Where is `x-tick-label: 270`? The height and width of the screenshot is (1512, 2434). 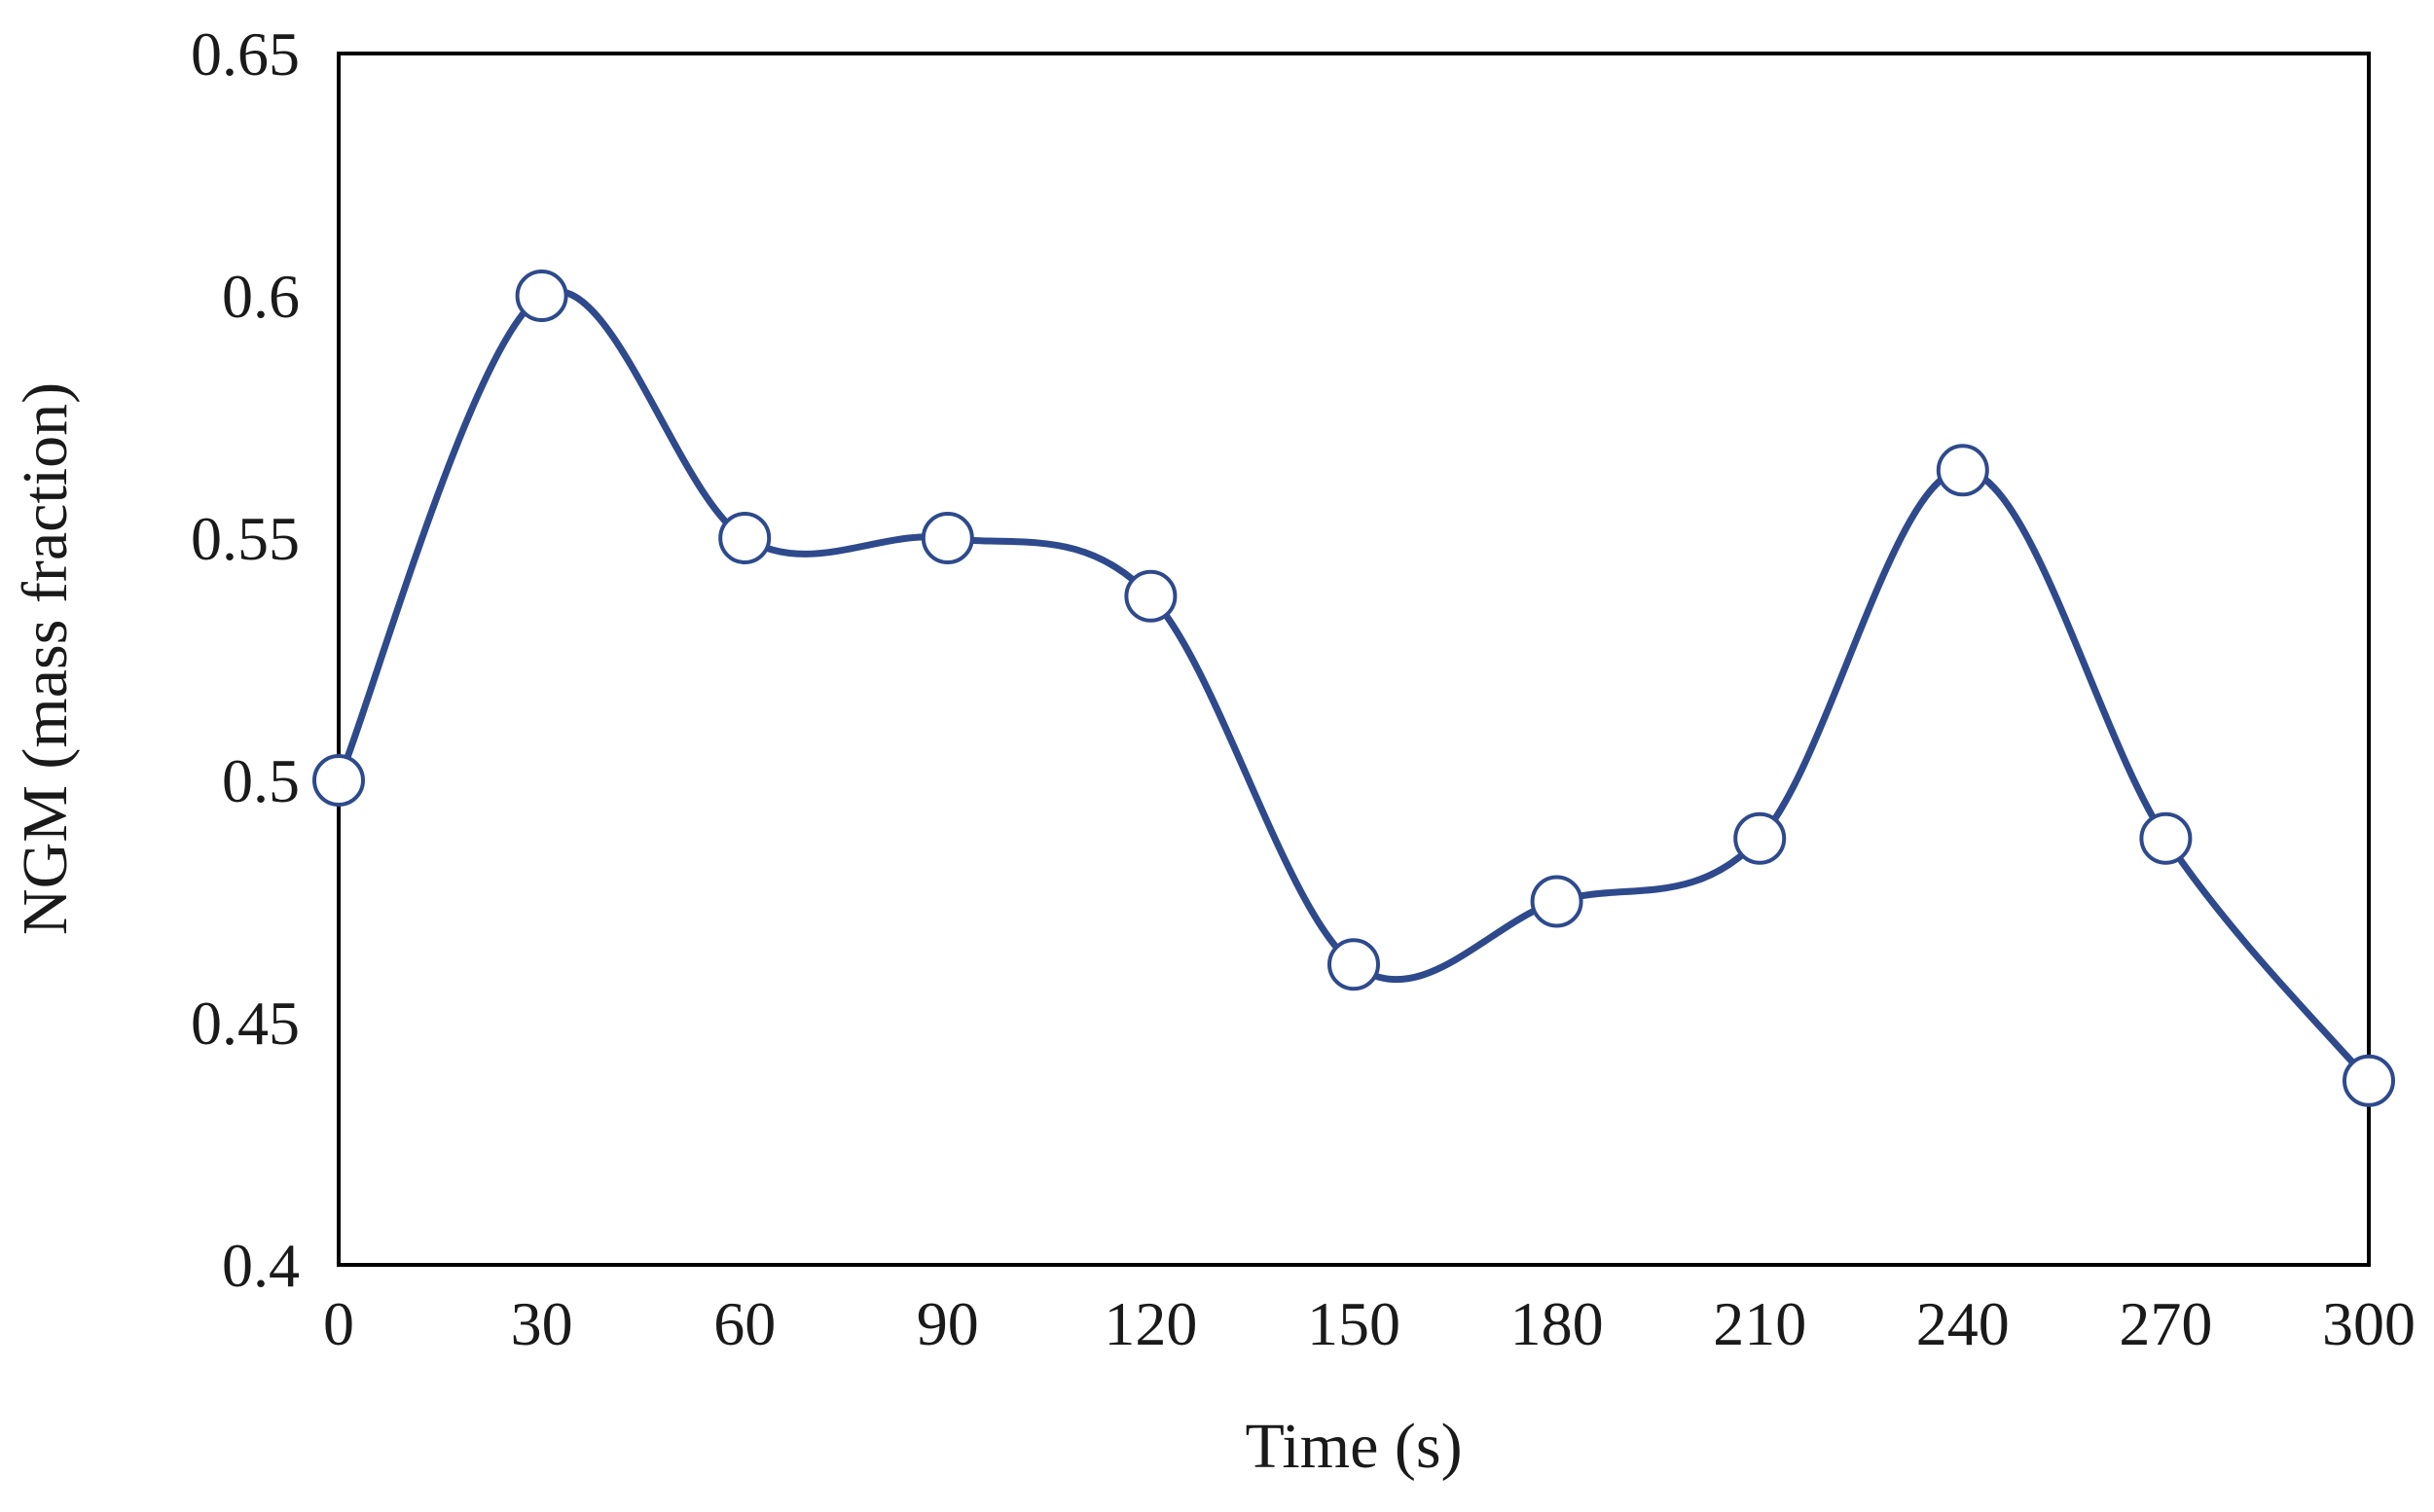
x-tick-label: 270 is located at coordinates (2165, 1323).